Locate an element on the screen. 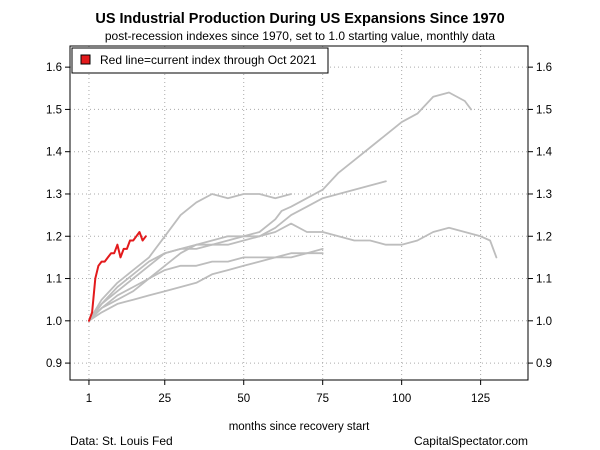  x-tick-label: 75 is located at coordinates (322, 399).